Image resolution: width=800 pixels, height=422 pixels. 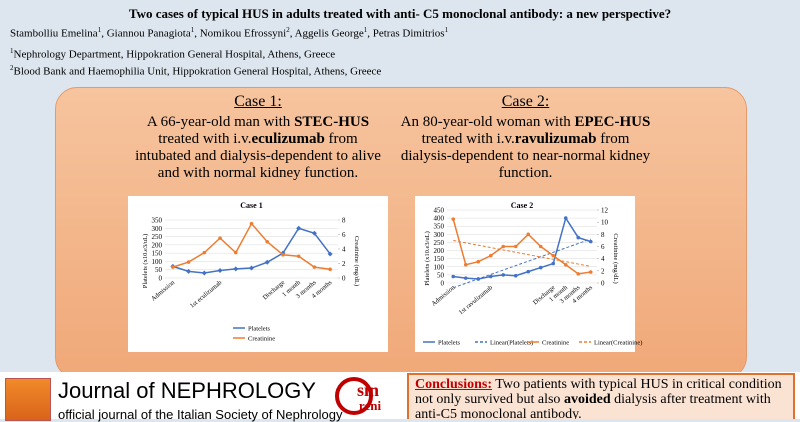 I want to click on case-heading: Case 2:, so click(x=525, y=101).